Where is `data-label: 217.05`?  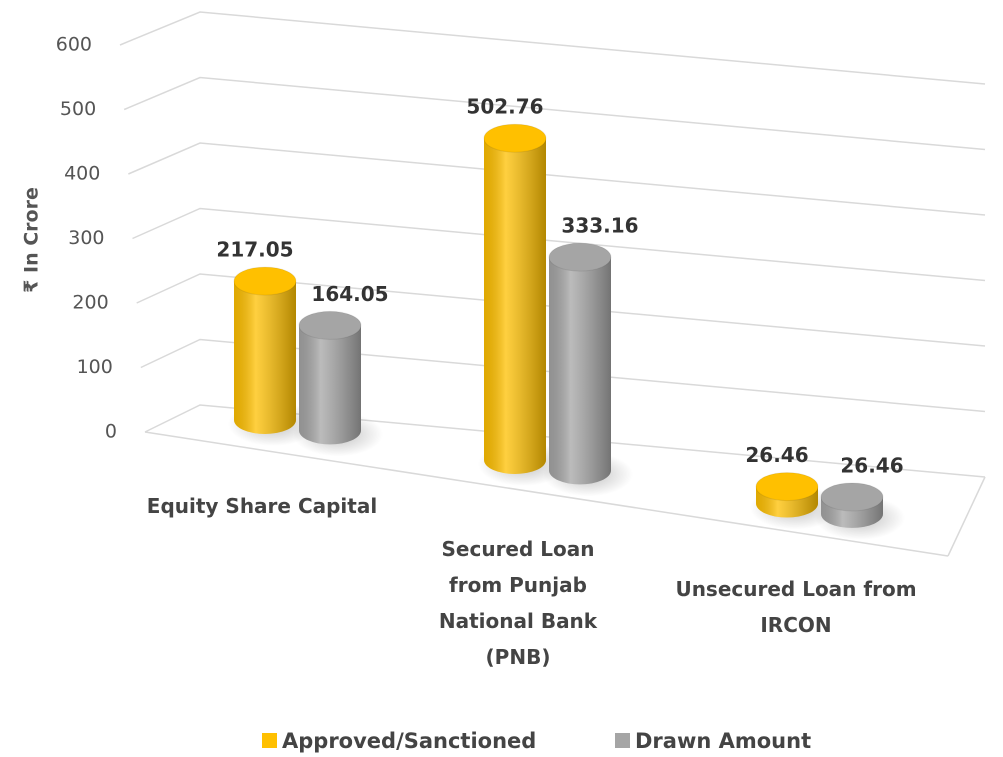 data-label: 217.05 is located at coordinates (254, 250).